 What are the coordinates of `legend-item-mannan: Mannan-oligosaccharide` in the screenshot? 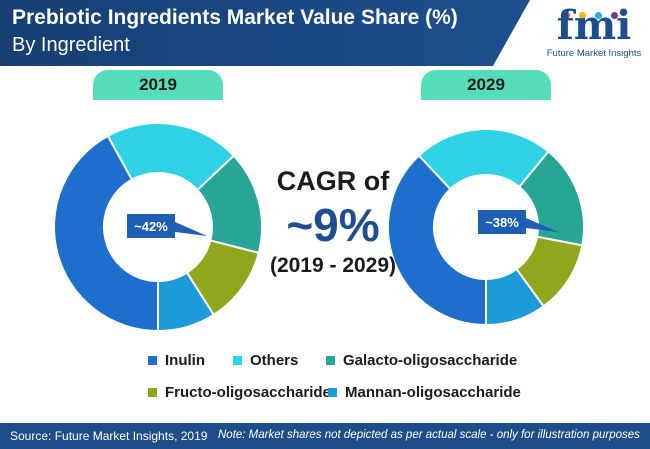 It's located at (424, 392).